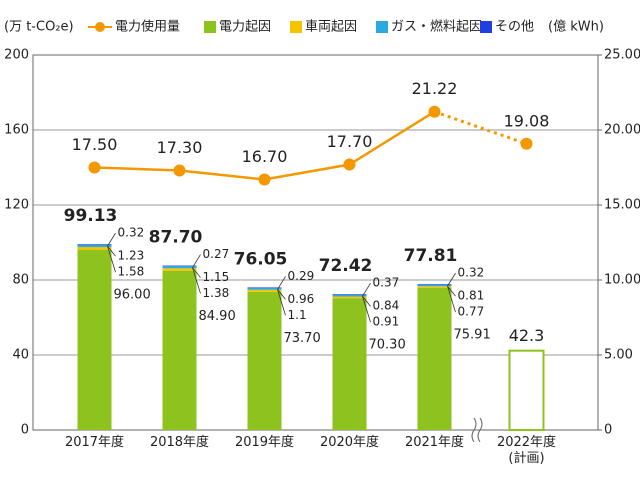 This screenshot has height=490, width=640. I want to click on bar-segment-label: 75.91, so click(472, 335).